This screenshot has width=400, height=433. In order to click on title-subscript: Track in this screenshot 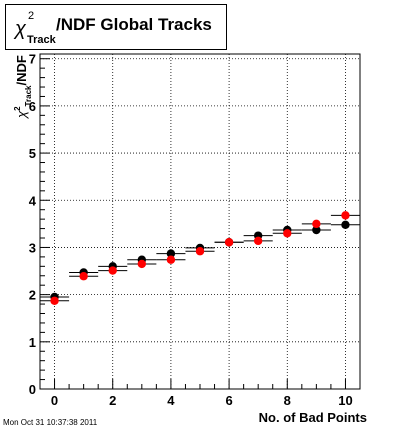, I will do `click(41, 40)`.